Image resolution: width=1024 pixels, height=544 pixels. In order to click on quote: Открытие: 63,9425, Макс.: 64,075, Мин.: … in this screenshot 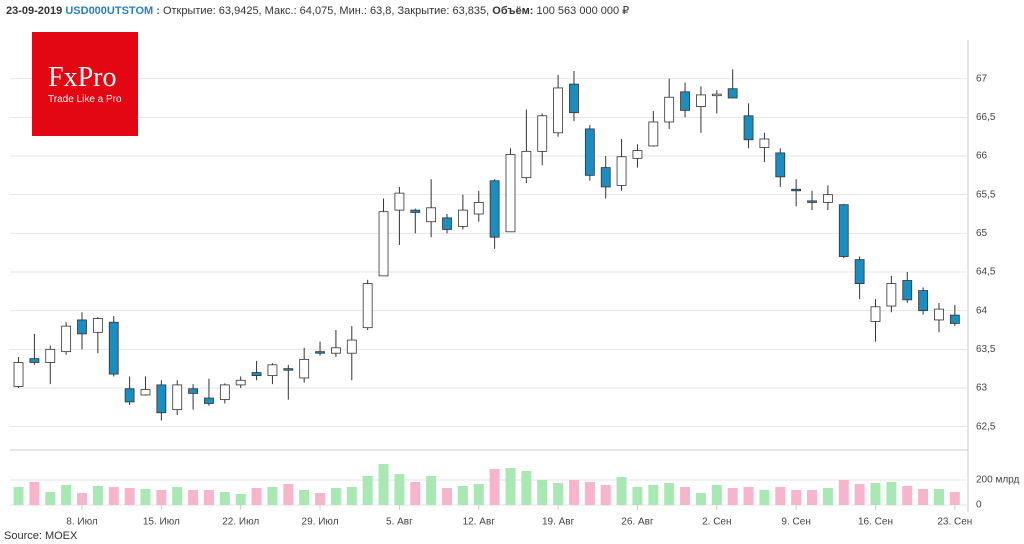, I will do `click(326, 11)`.